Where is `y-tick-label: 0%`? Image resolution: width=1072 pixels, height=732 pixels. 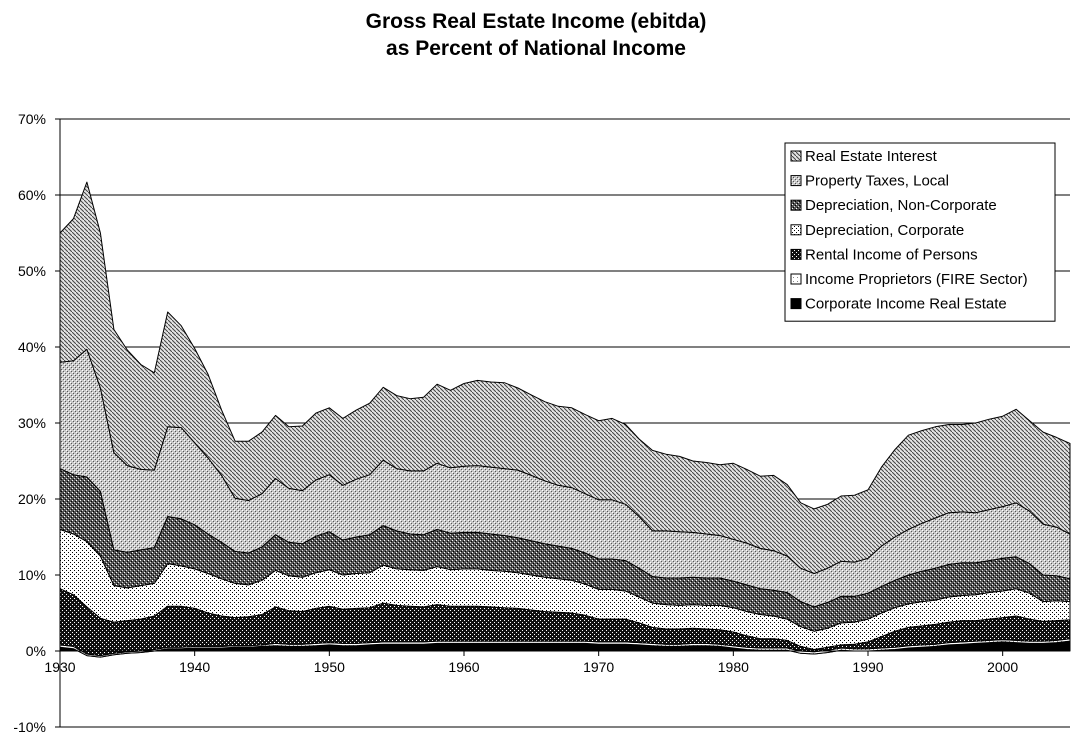
y-tick-label: 0% is located at coordinates (36, 651).